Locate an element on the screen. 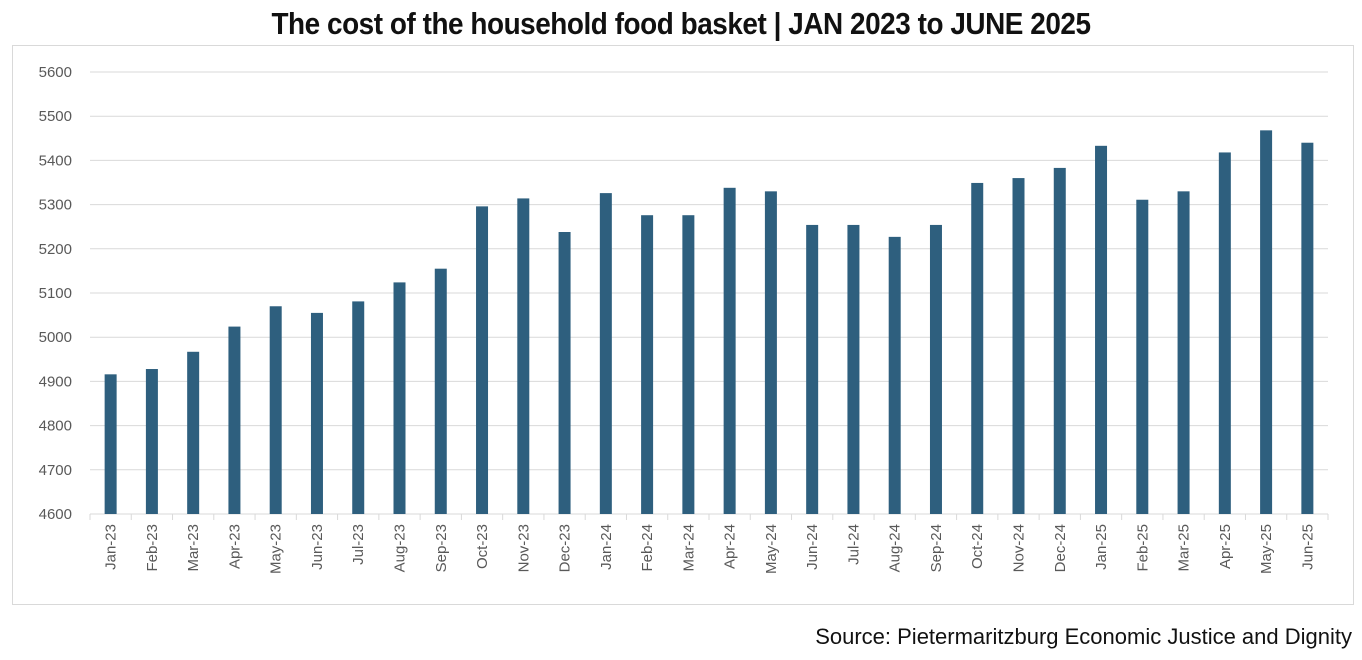  y-tick-label: 5300 is located at coordinates (55, 205).